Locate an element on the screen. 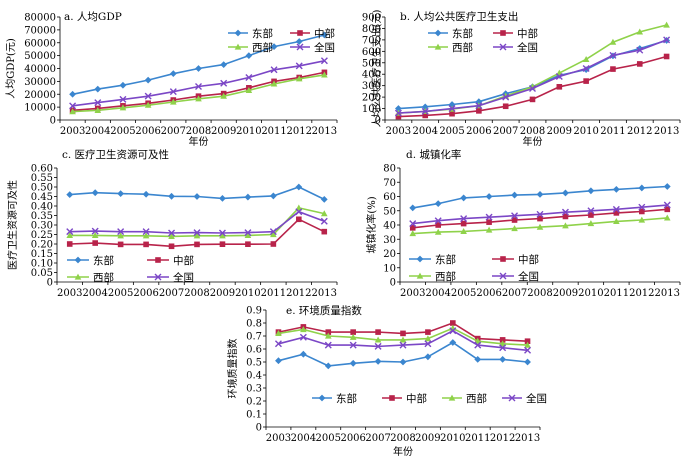 Image resolution: width=700 pixels, height=463 pixels. y-tick-label: 10000 is located at coordinates (40, 108).